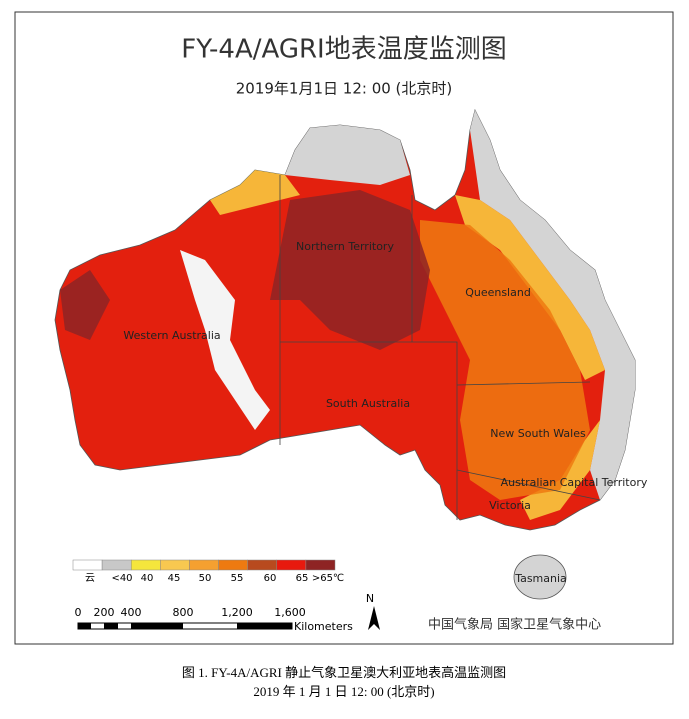  What do you see at coordinates (90, 578) in the screenshot?
I see `legend-label: 云` at bounding box center [90, 578].